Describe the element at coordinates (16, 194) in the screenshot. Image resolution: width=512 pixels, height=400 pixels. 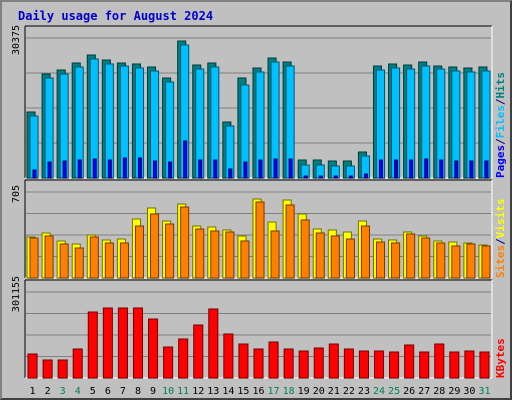
I see `panel-visits-sites-ymax-label: 705` at that location.